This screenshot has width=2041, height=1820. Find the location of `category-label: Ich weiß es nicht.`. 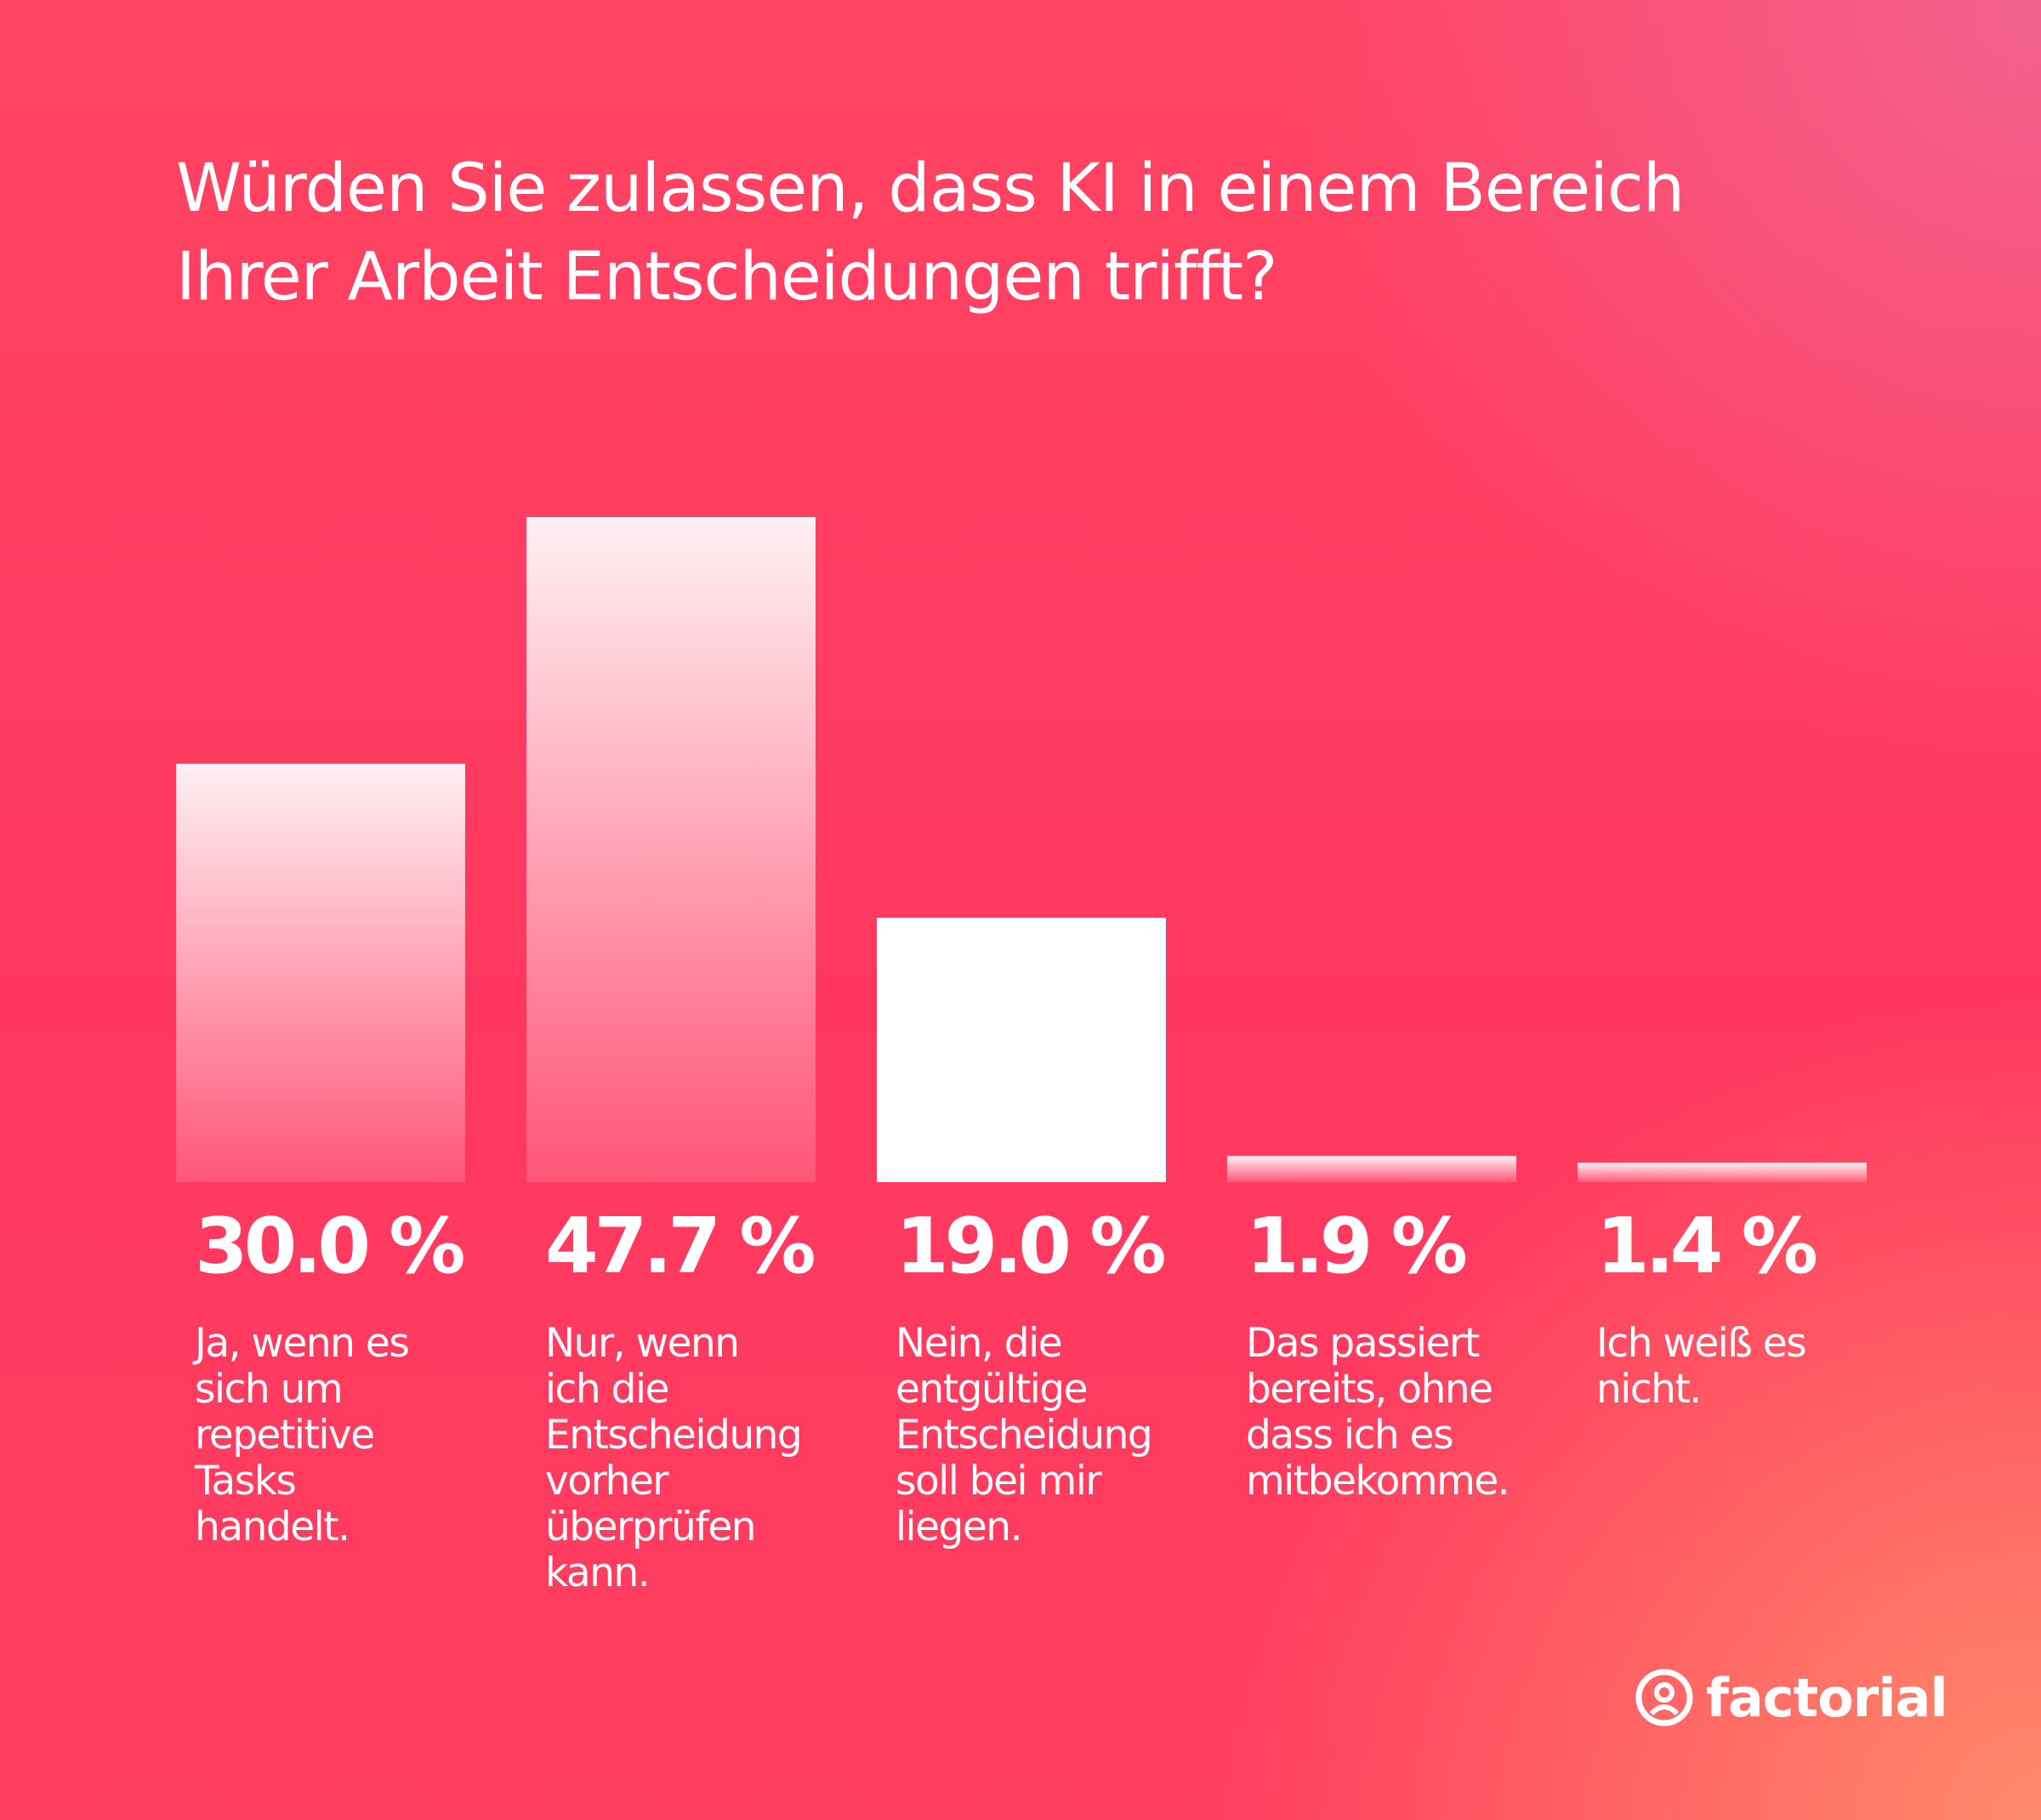

category-label: Ich weiß es nicht. is located at coordinates (1701, 1366).